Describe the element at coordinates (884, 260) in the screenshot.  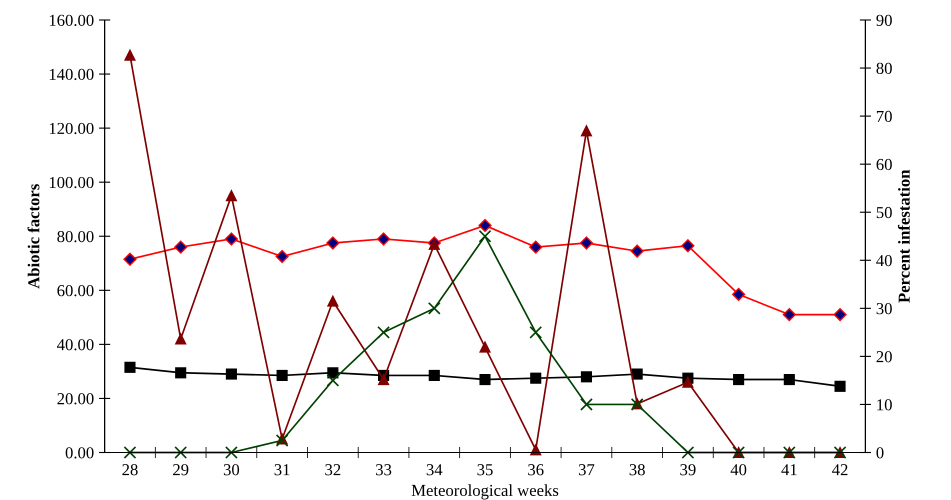
I see `y2-tick-label: 40` at that location.